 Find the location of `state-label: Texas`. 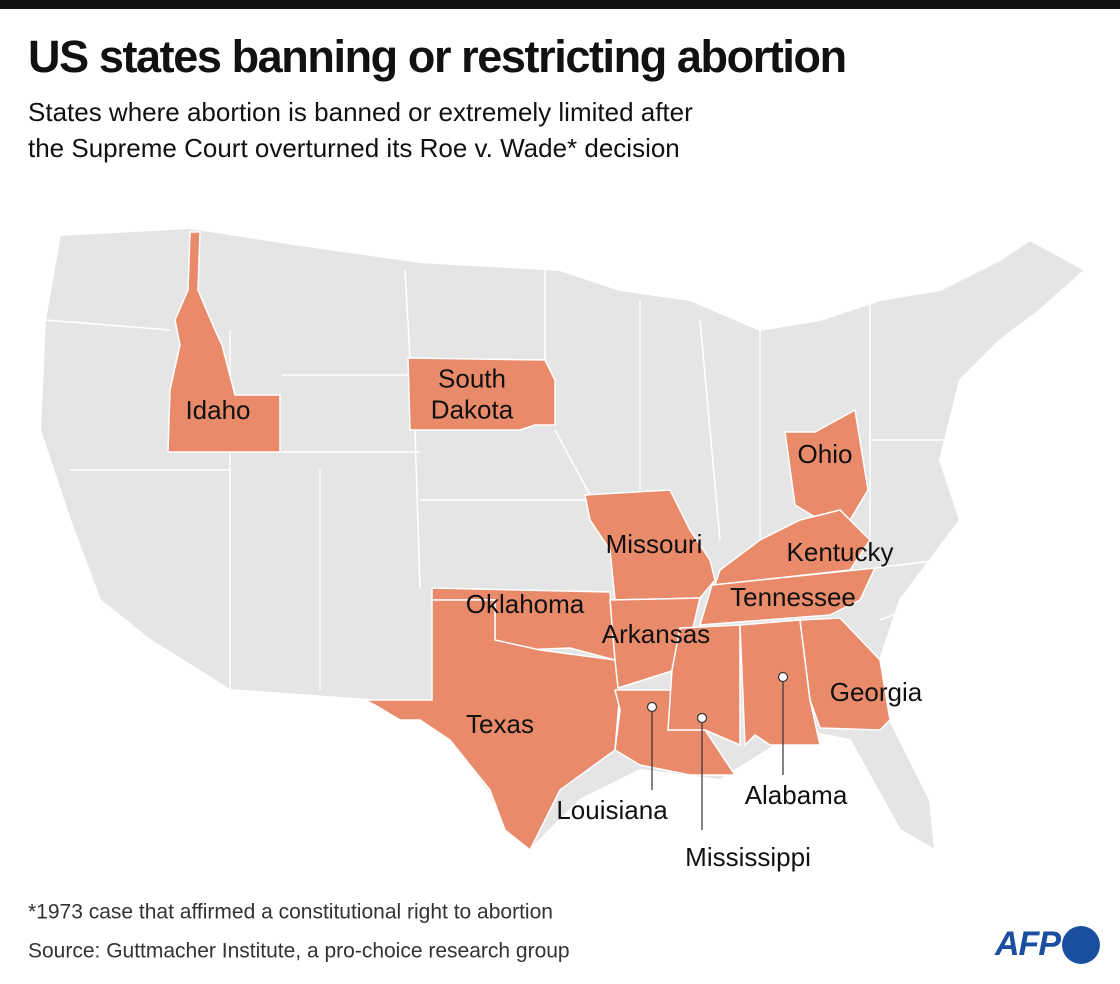

state-label: Texas is located at coordinates (500, 724).